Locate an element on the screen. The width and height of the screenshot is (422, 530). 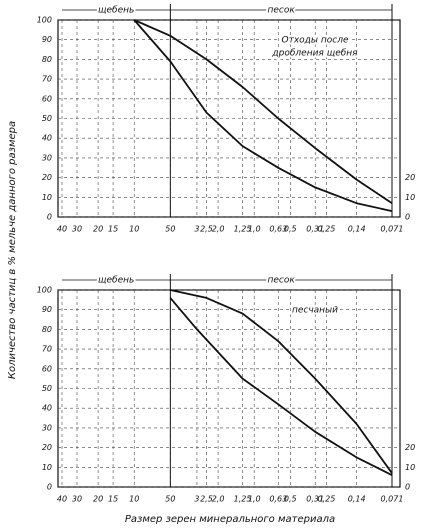
annotation: дробления щебня is located at coordinates (314, 54).